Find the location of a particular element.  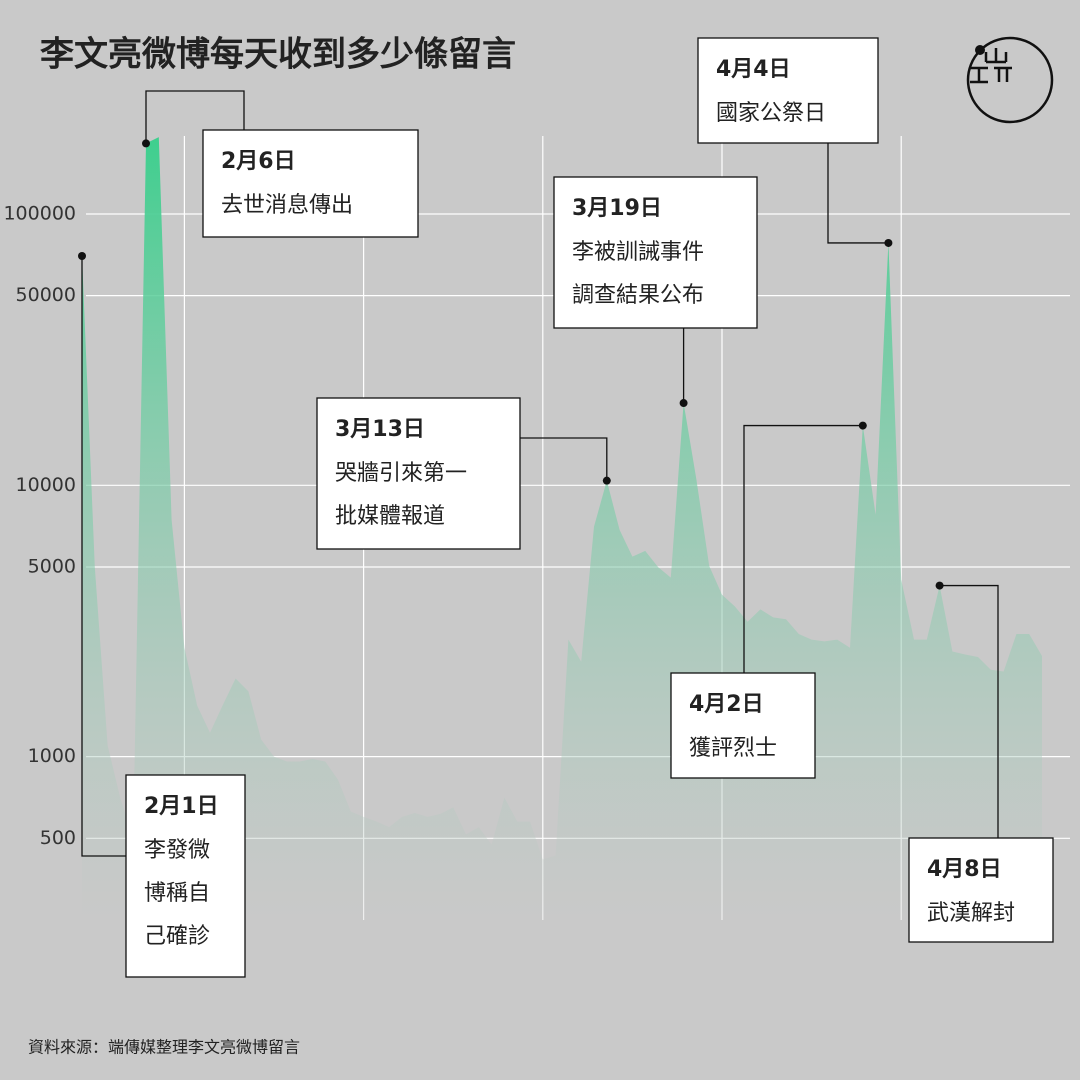

annotation-date: 4月2日 is located at coordinates (726, 704).